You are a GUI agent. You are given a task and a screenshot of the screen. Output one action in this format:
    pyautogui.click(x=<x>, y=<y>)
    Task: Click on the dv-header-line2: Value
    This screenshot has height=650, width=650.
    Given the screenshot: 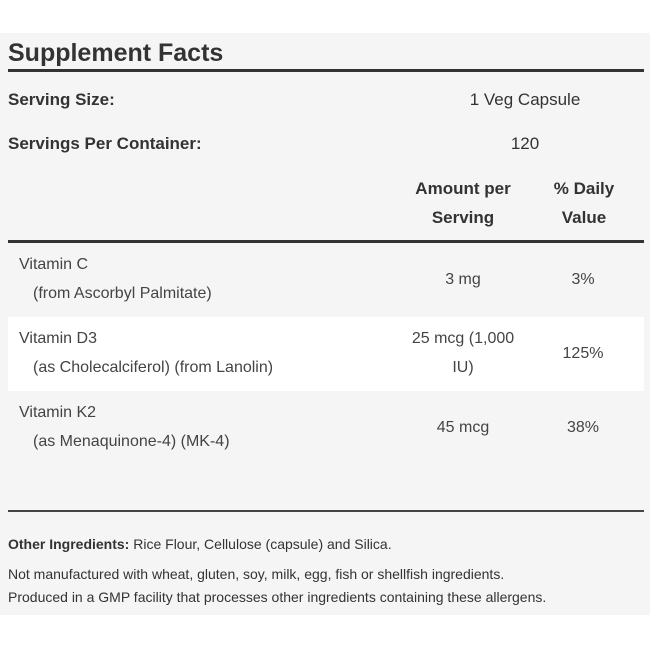 What is the action you would take?
    pyautogui.click(x=584, y=217)
    